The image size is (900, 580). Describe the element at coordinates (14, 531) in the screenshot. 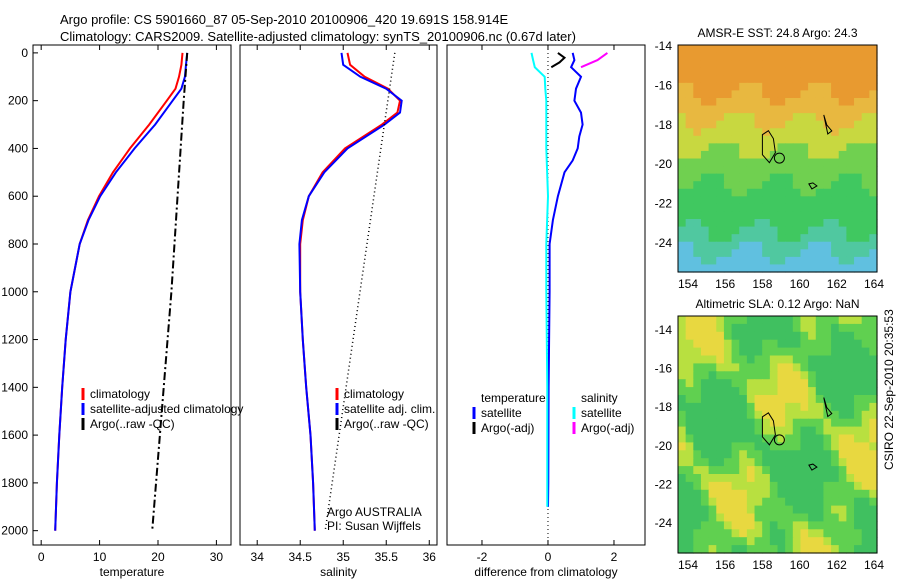

I see `y-tick-label: 2000` at that location.